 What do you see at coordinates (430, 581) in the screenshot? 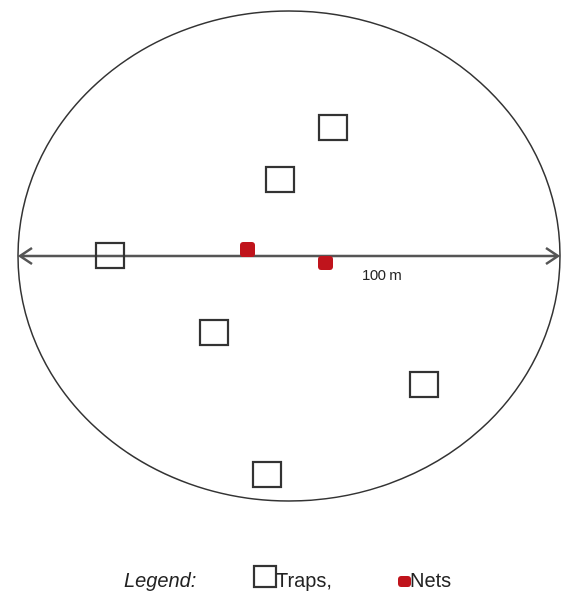
I see `legend-nets-label: Nets` at bounding box center [430, 581].